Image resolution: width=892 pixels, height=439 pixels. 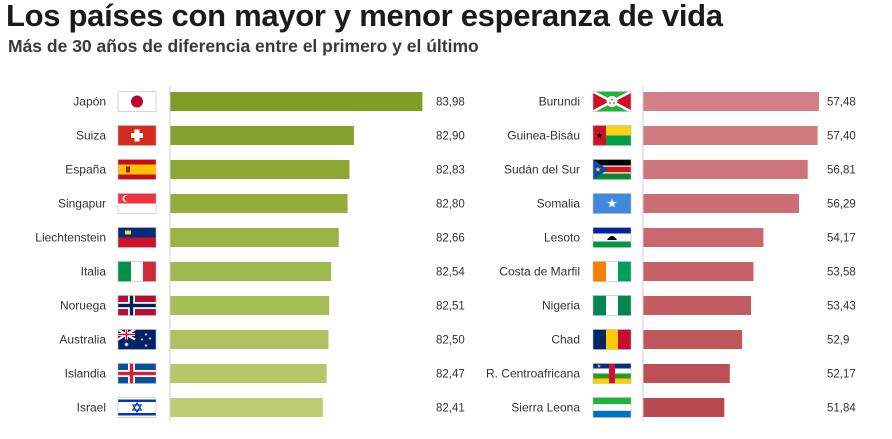 I want to click on category-label: Sudán del Sur, so click(x=542, y=170).